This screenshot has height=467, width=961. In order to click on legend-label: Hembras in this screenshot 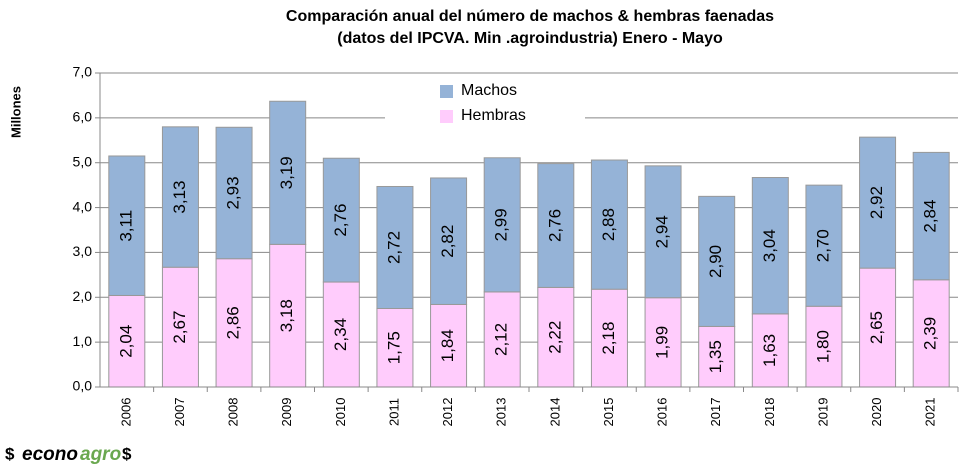, I will do `click(493, 115)`.